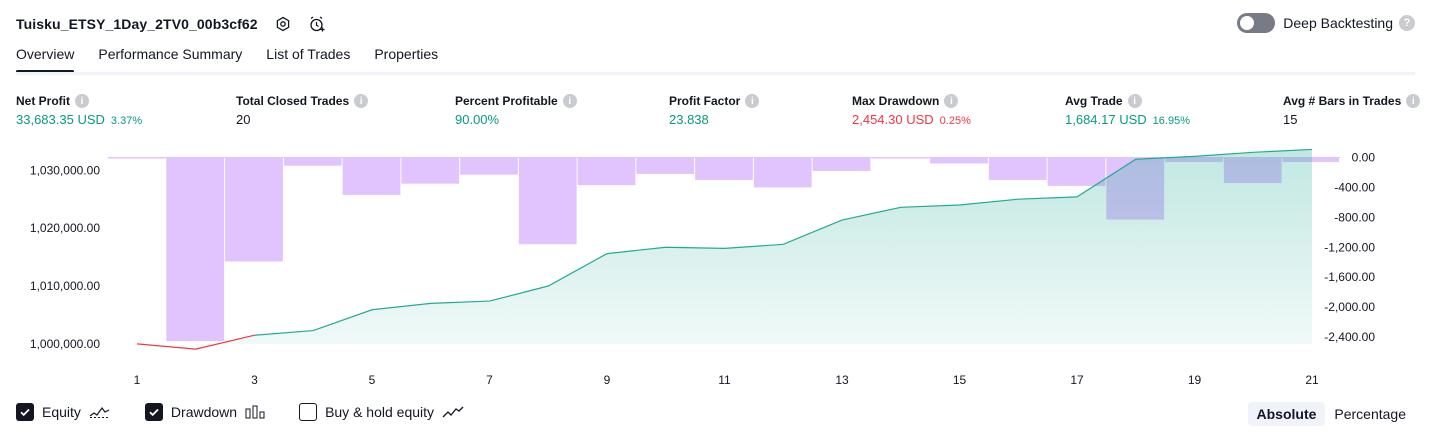 This screenshot has height=438, width=1431. I want to click on y-left-tick-label: 1,010,000.00, so click(65, 286).